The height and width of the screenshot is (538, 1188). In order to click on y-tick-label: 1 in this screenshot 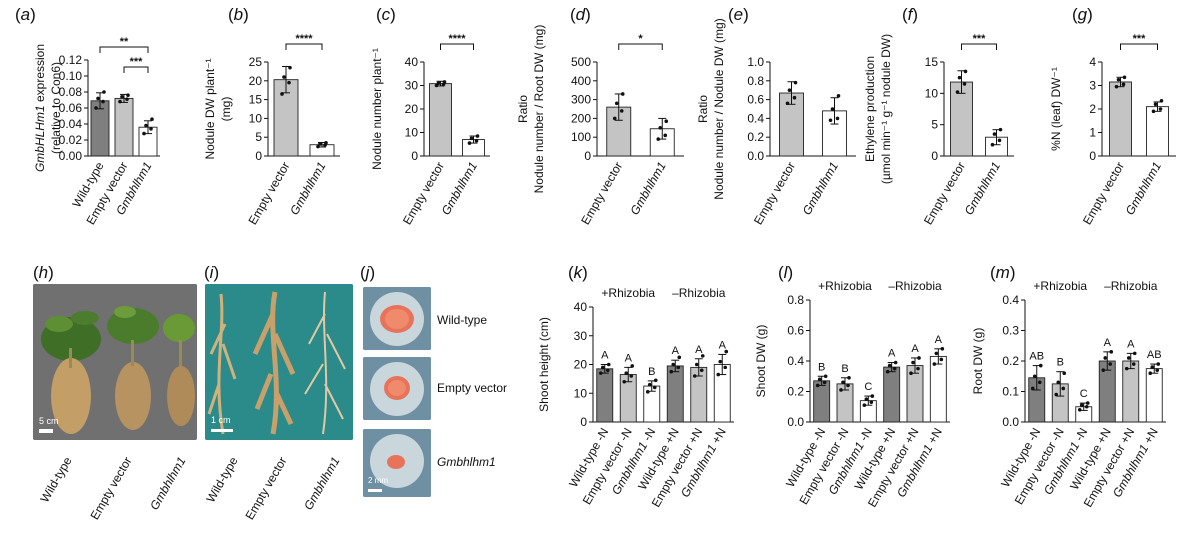, I will do `click(1092, 133)`.